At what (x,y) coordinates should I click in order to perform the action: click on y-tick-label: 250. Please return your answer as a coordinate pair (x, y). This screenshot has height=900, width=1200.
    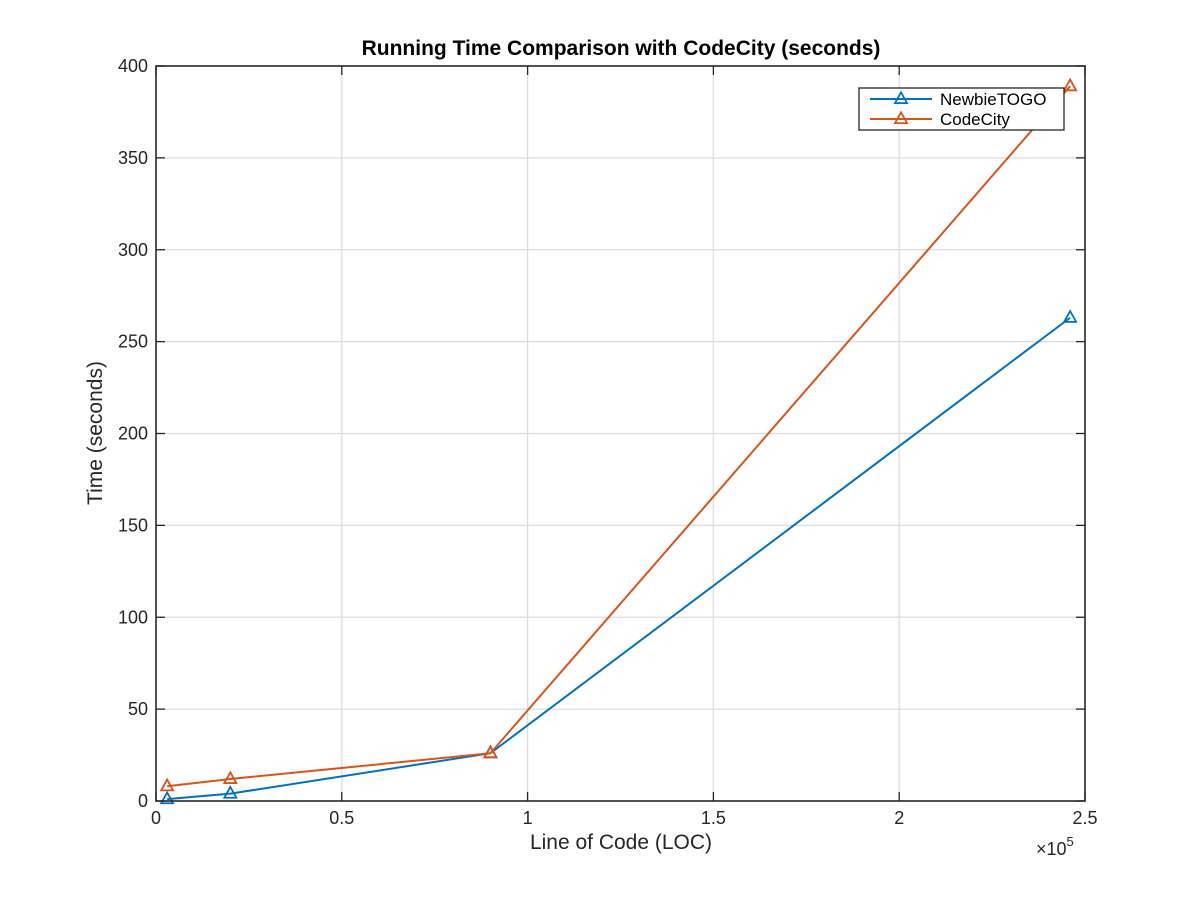
    Looking at the image, I should click on (133, 342).